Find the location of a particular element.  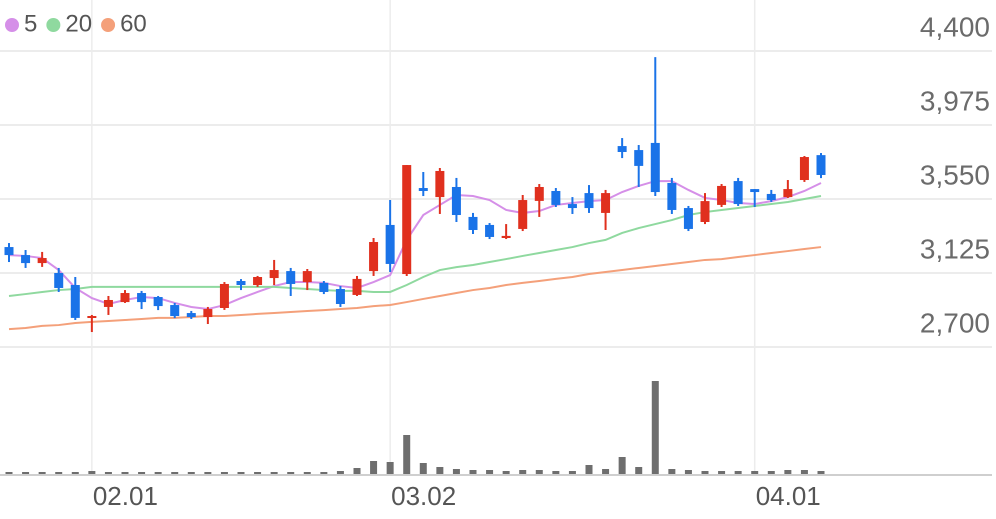

y-tick-label: 3,550 is located at coordinates (955, 174).